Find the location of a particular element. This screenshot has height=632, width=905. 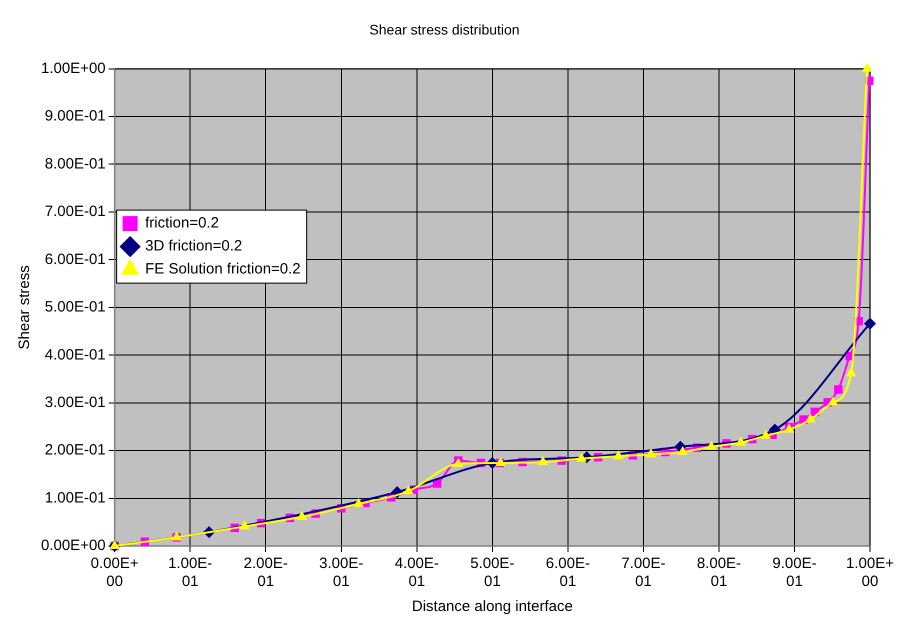

x-tick-label: 5.00E-01 is located at coordinates (492, 572).